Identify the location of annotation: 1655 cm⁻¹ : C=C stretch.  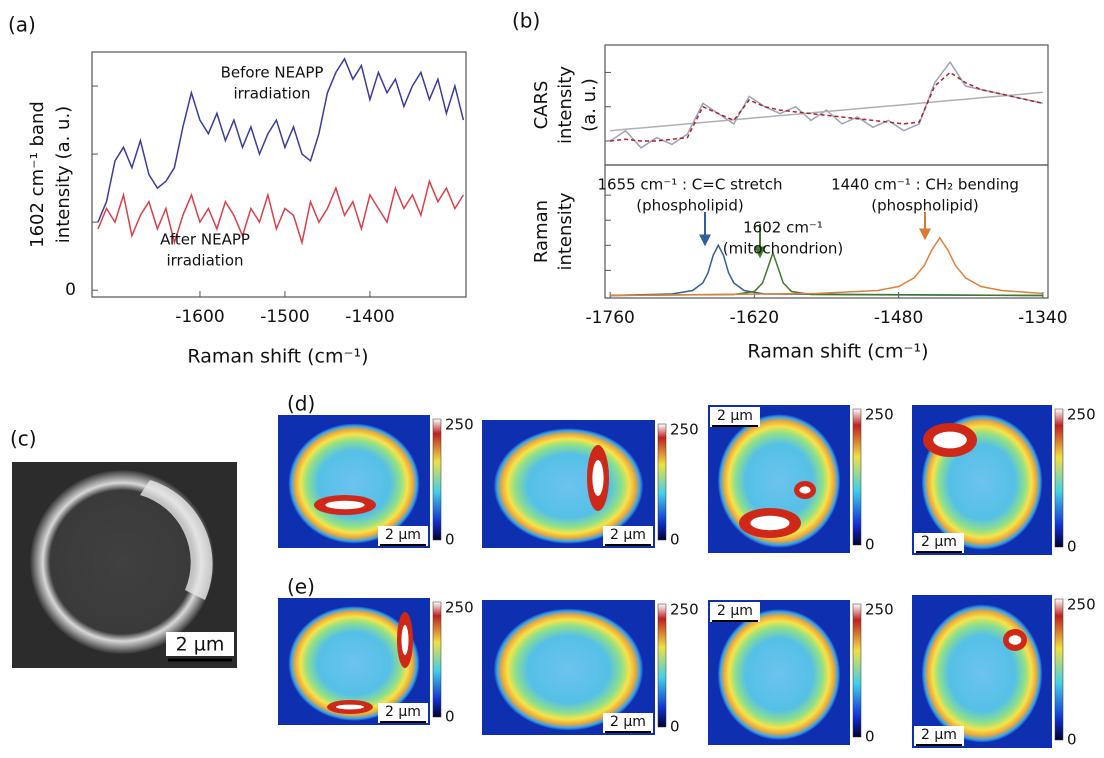
(689, 185).